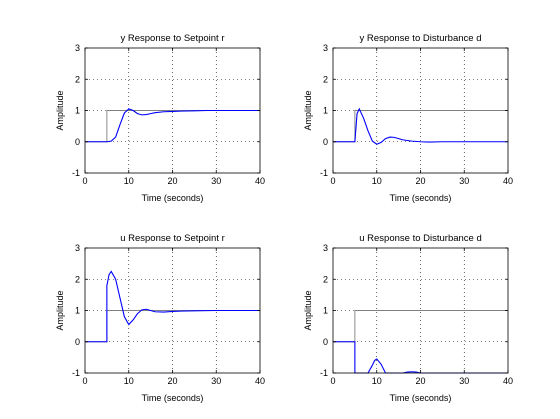  I want to click on chart-title: y Response to Disturbance d, so click(421, 38).